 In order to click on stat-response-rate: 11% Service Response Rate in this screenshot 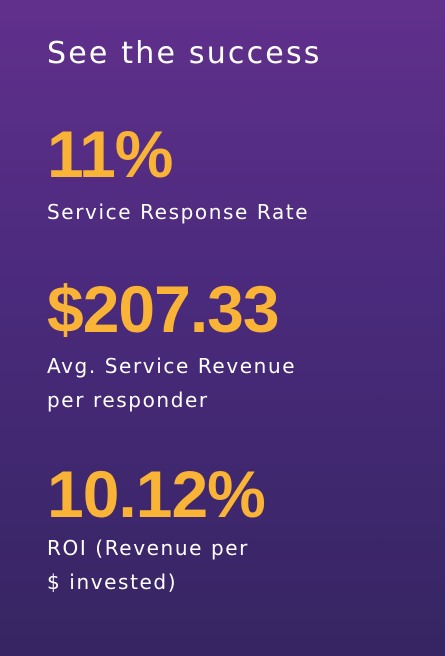, I will do `click(227, 175)`.